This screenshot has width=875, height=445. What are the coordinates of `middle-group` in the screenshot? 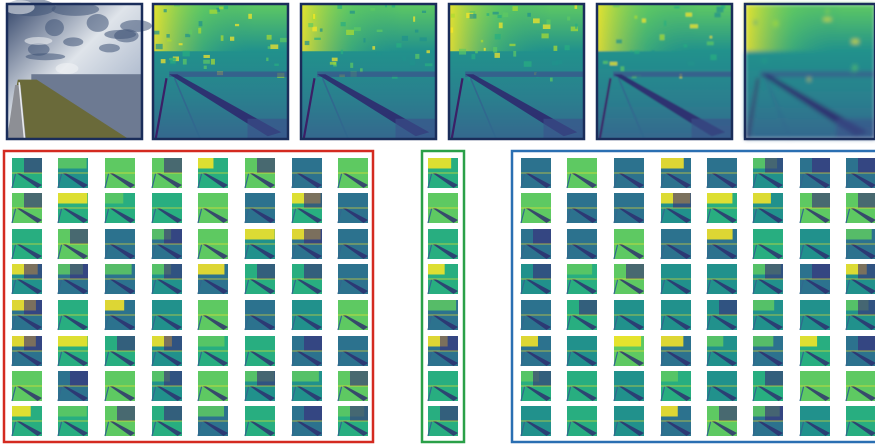 It's located at (442, 297).